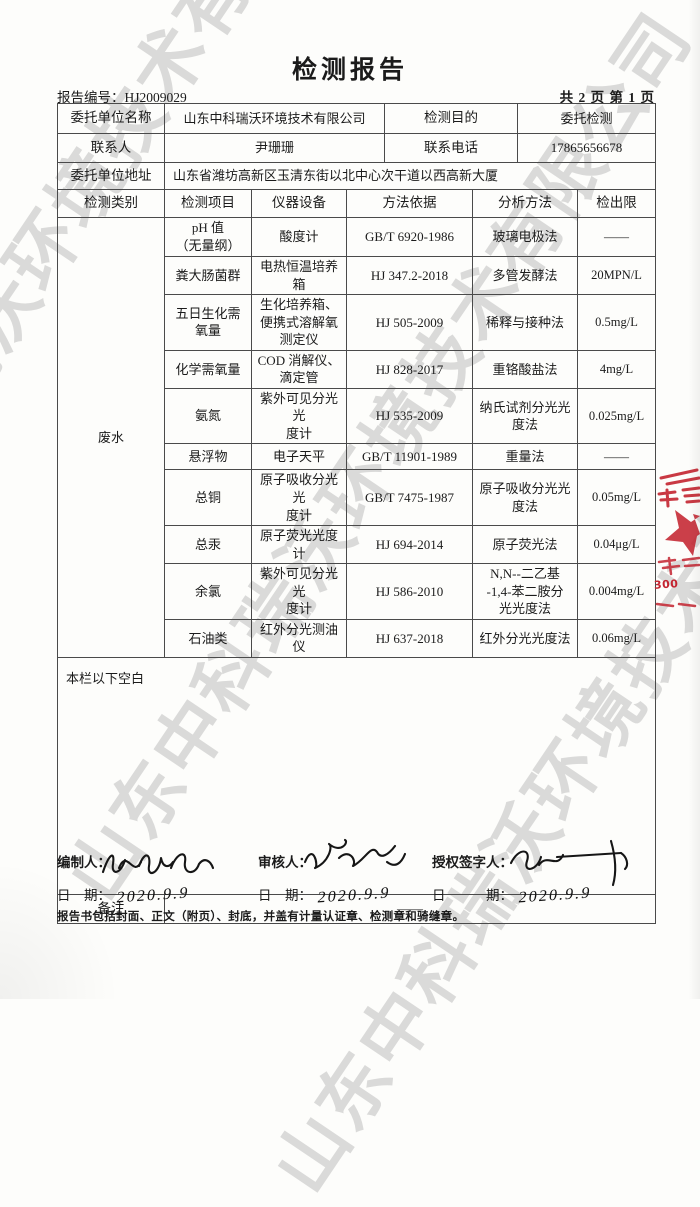 Image resolution: width=700 pixels, height=1207 pixels. What do you see at coordinates (525, 369) in the screenshot?
I see `analysis-cell: 重铬酸盐法` at bounding box center [525, 369].